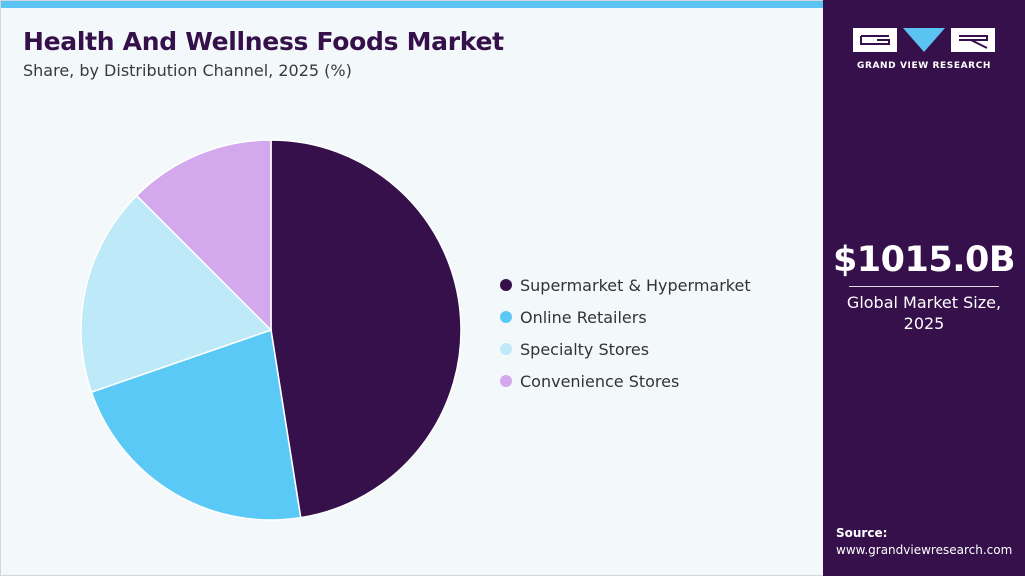 Image resolution: width=1025 pixels, height=576 pixels. Describe the element at coordinates (585, 349) in the screenshot. I see `legend-label: Specialty Stores` at that location.